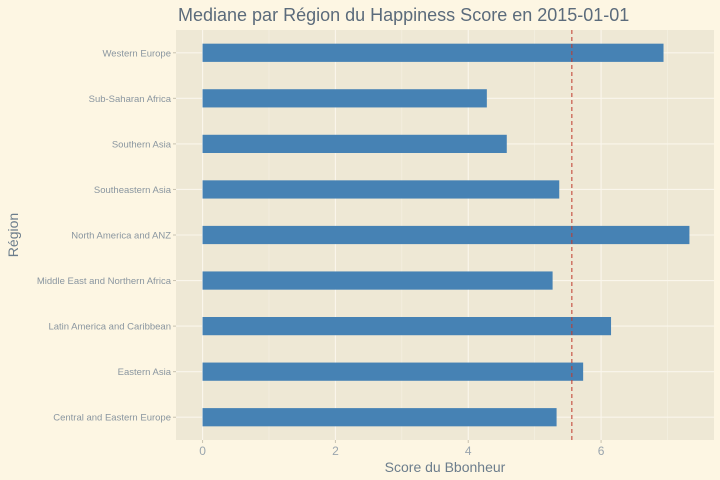  I want to click on y-tick-label: Sub-Saharan Africa, so click(130, 99).